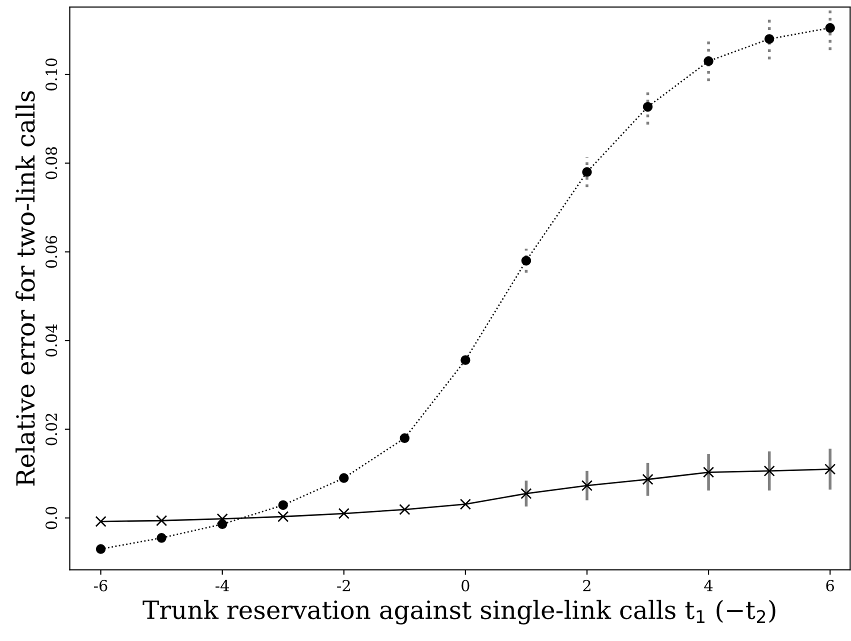 This screenshot has height=641, width=851. Describe the element at coordinates (52, 163) in the screenshot. I see `y-tick-label: 0.08` at that location.